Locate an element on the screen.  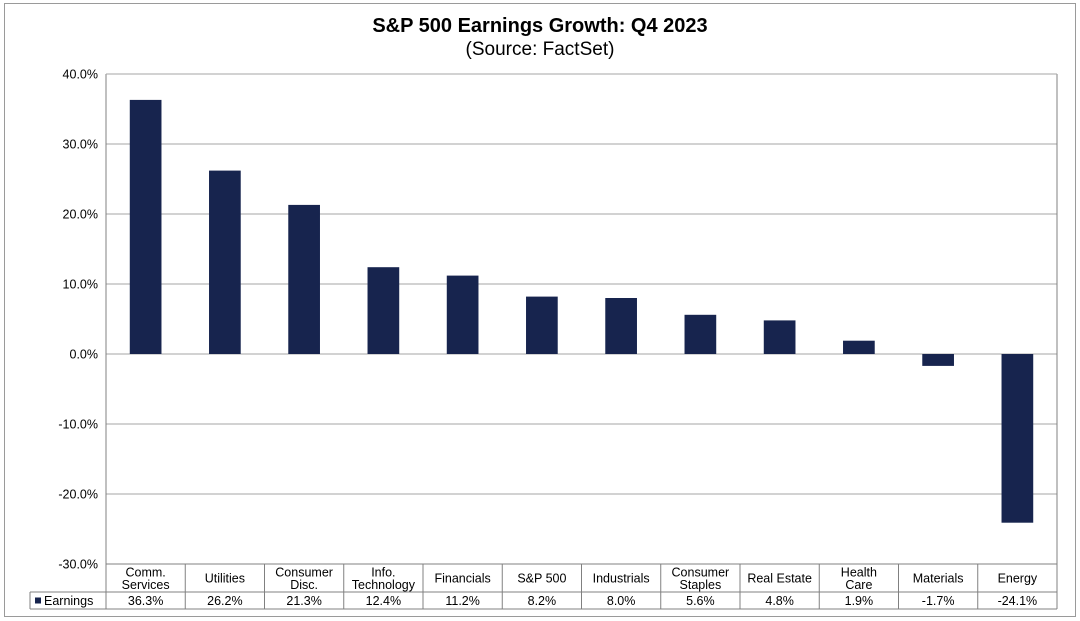
category-label: Financials is located at coordinates (462, 579).